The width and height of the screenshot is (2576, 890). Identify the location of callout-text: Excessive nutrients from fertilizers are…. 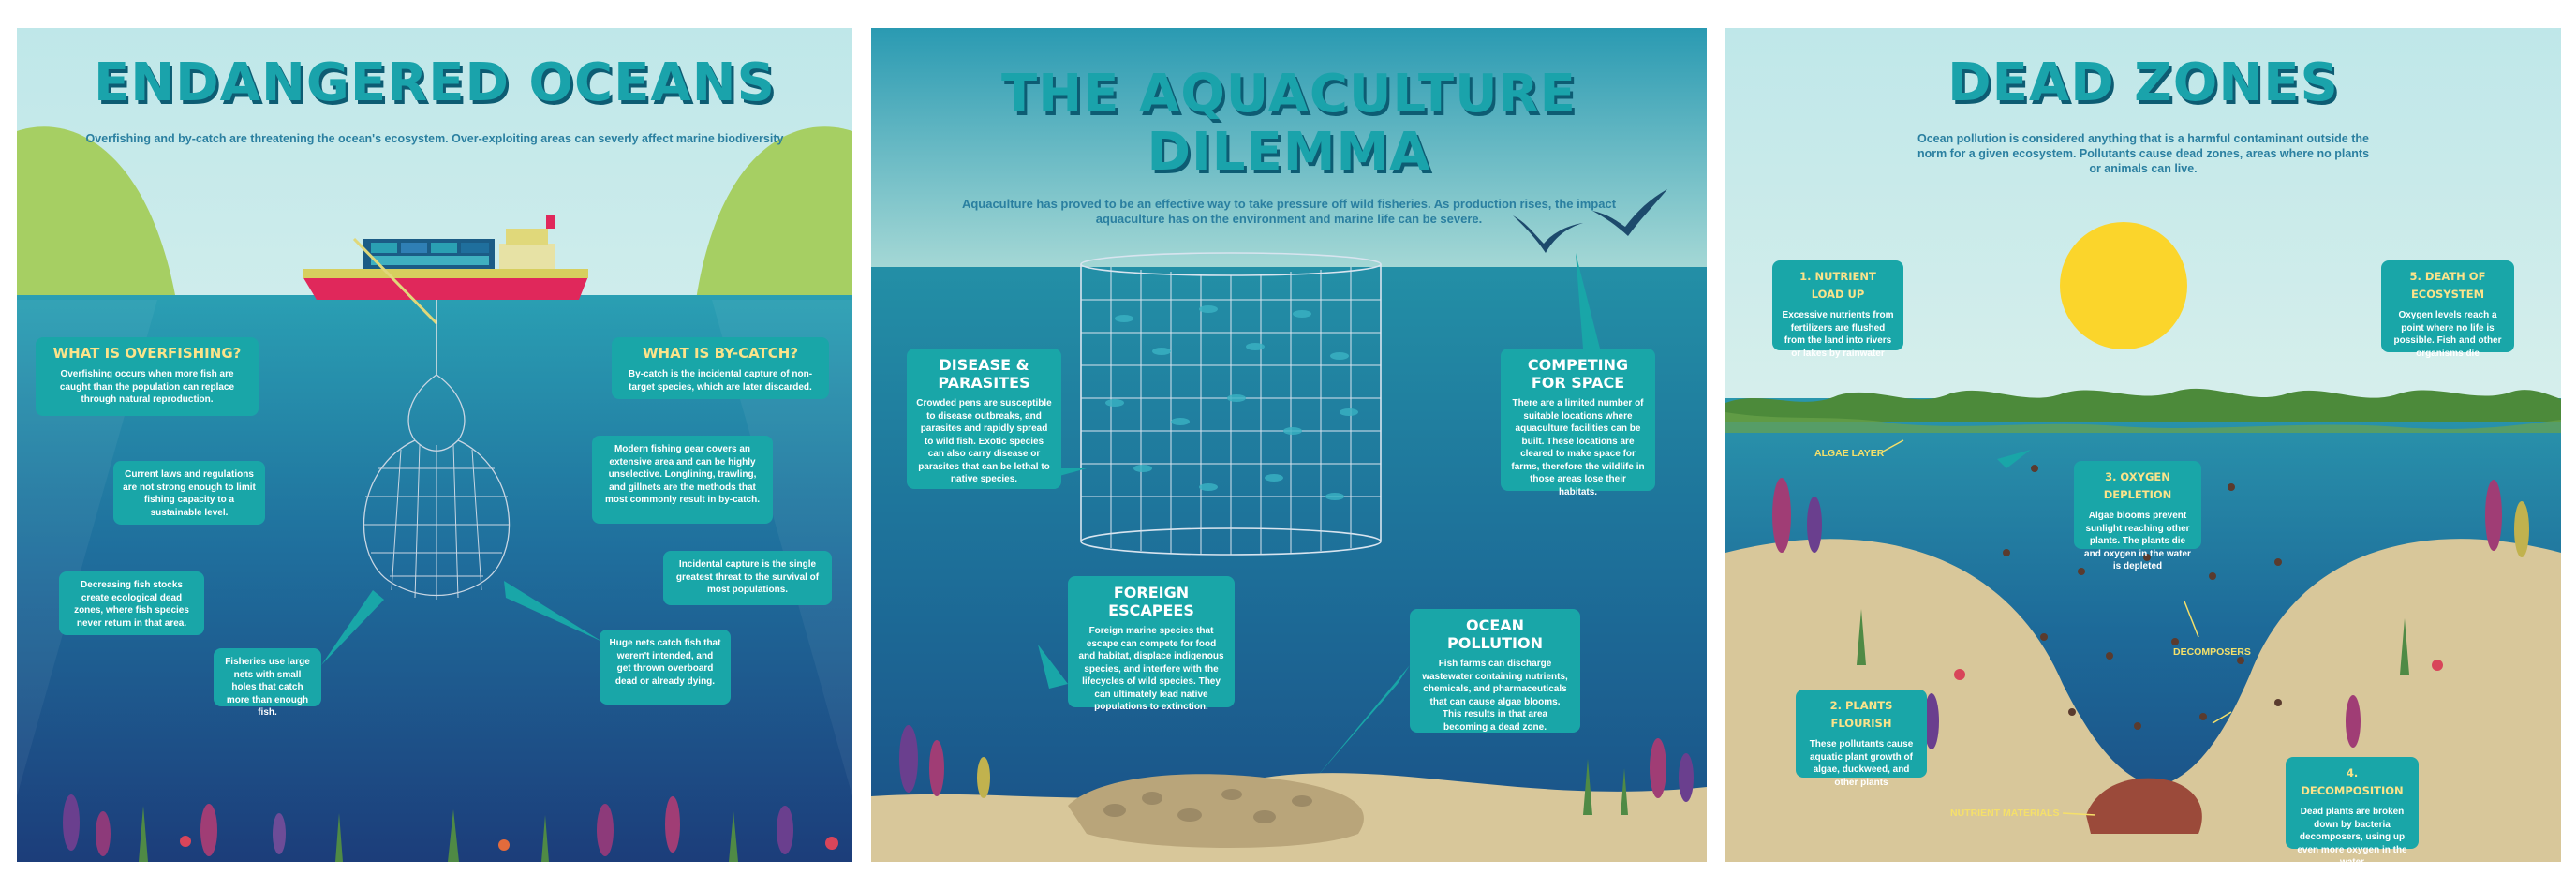
(1838, 334).